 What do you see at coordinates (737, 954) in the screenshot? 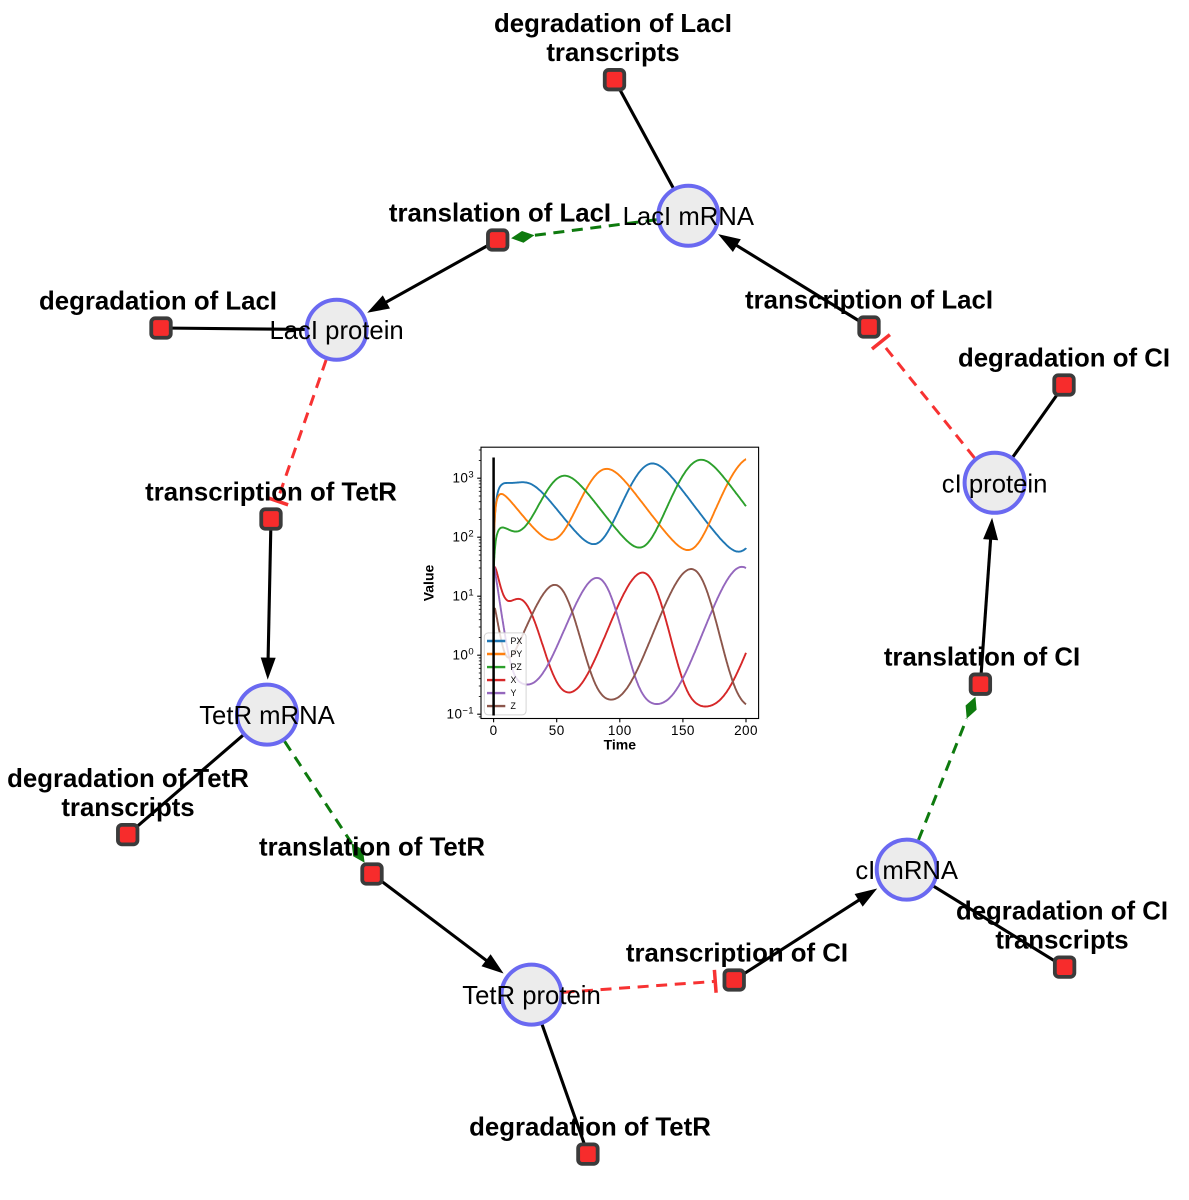
I see `svg-text: transcription of CI` at bounding box center [737, 954].